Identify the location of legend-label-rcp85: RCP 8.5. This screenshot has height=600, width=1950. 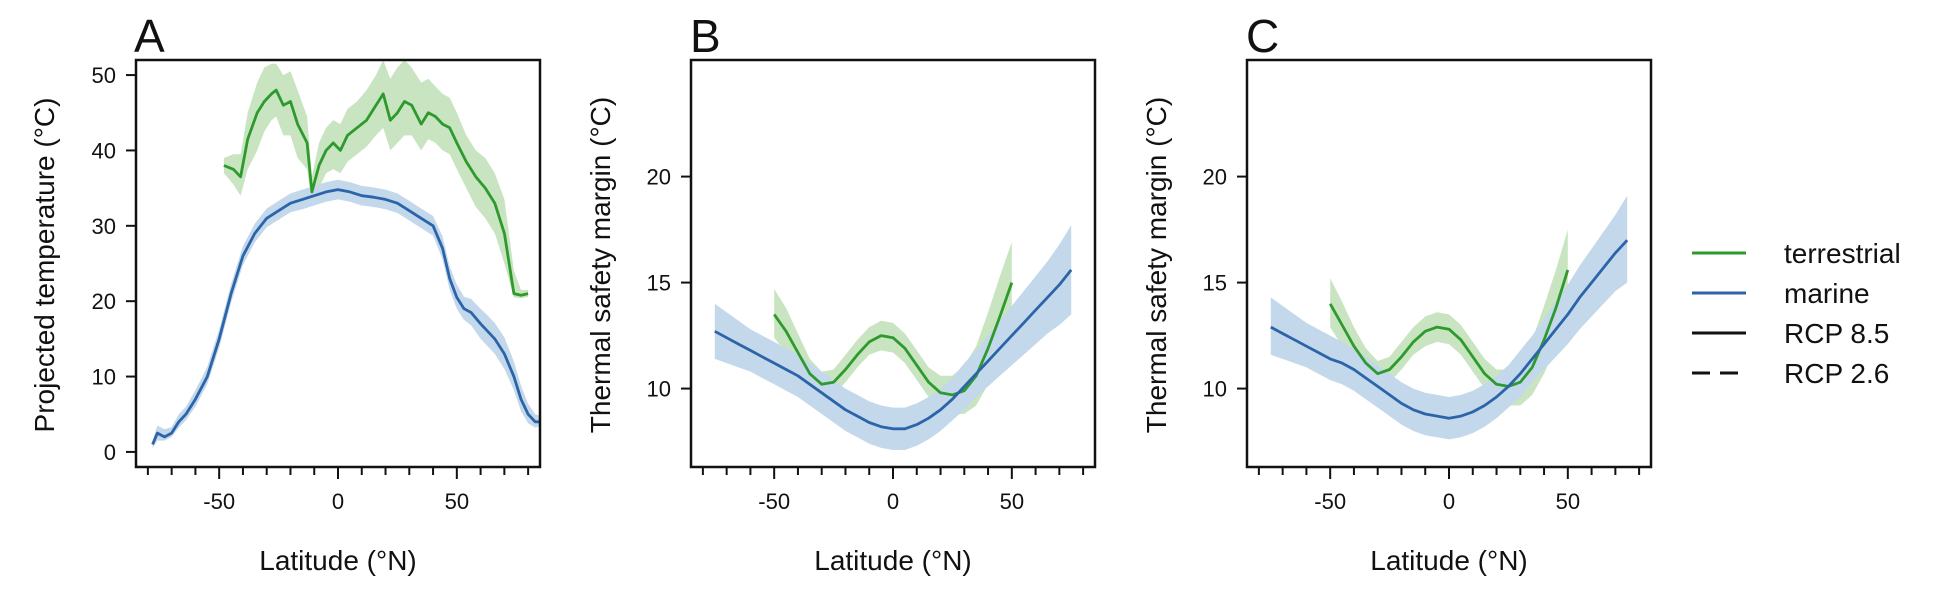
(1836, 333).